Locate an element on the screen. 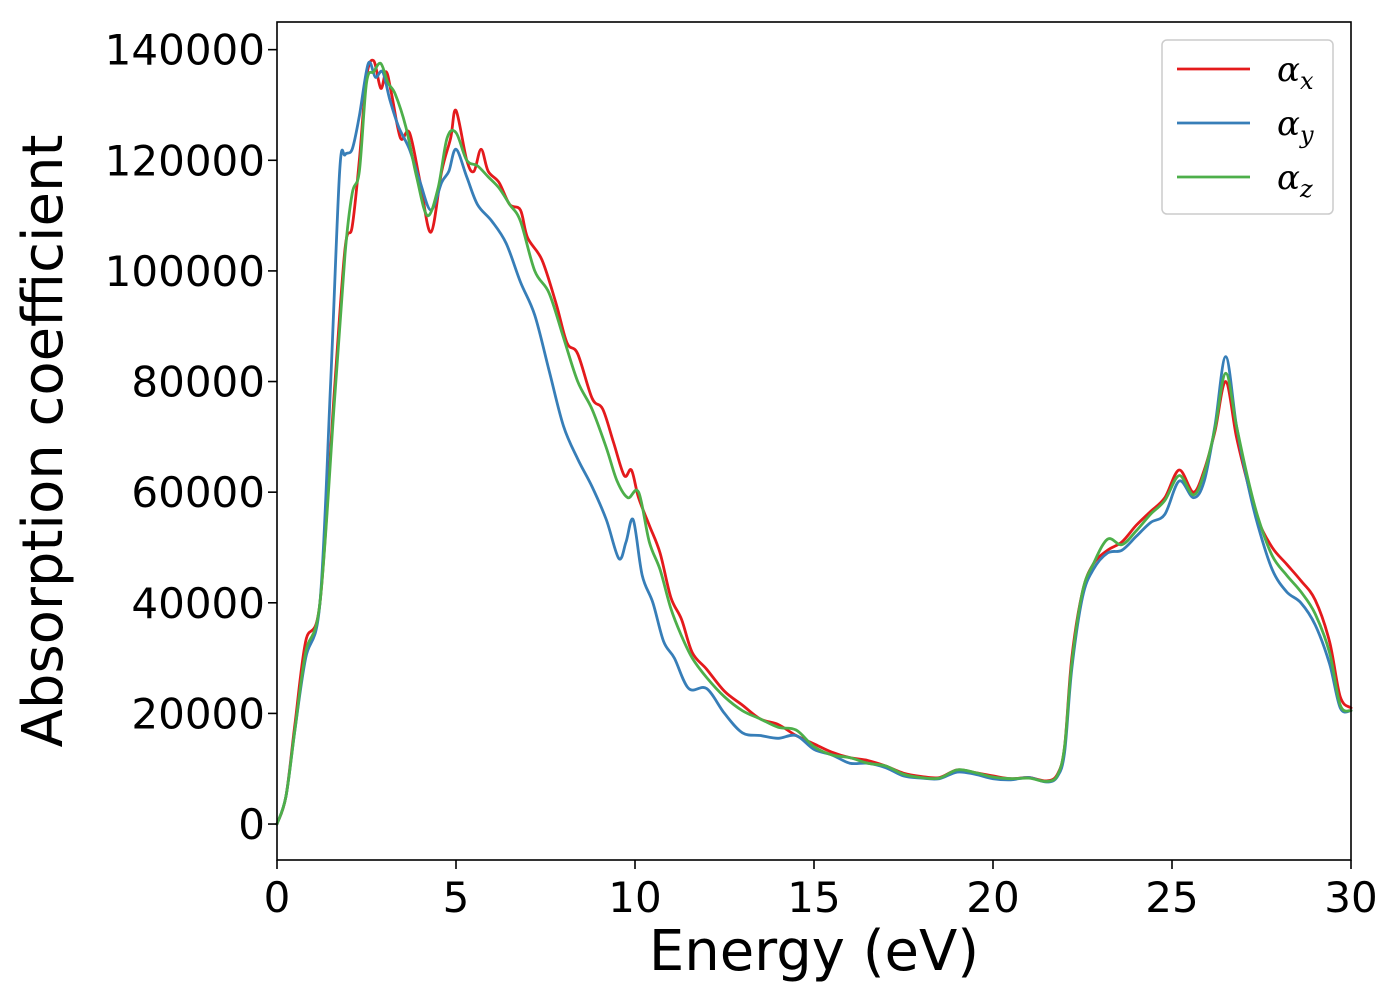  x-tick-label: 10 is located at coordinates (634, 897).